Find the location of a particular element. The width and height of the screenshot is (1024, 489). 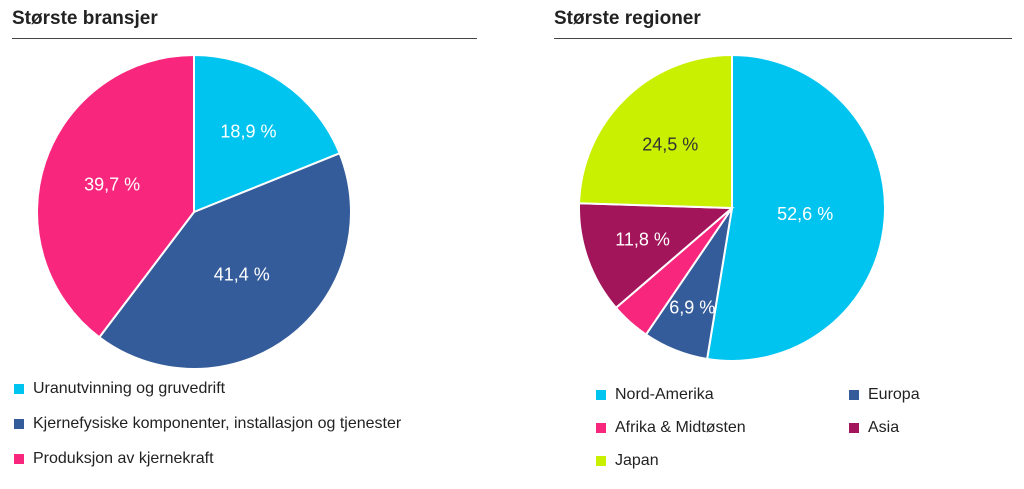

legend-item-mining: Uranutvinning og gruvedrift is located at coordinates (119, 389).